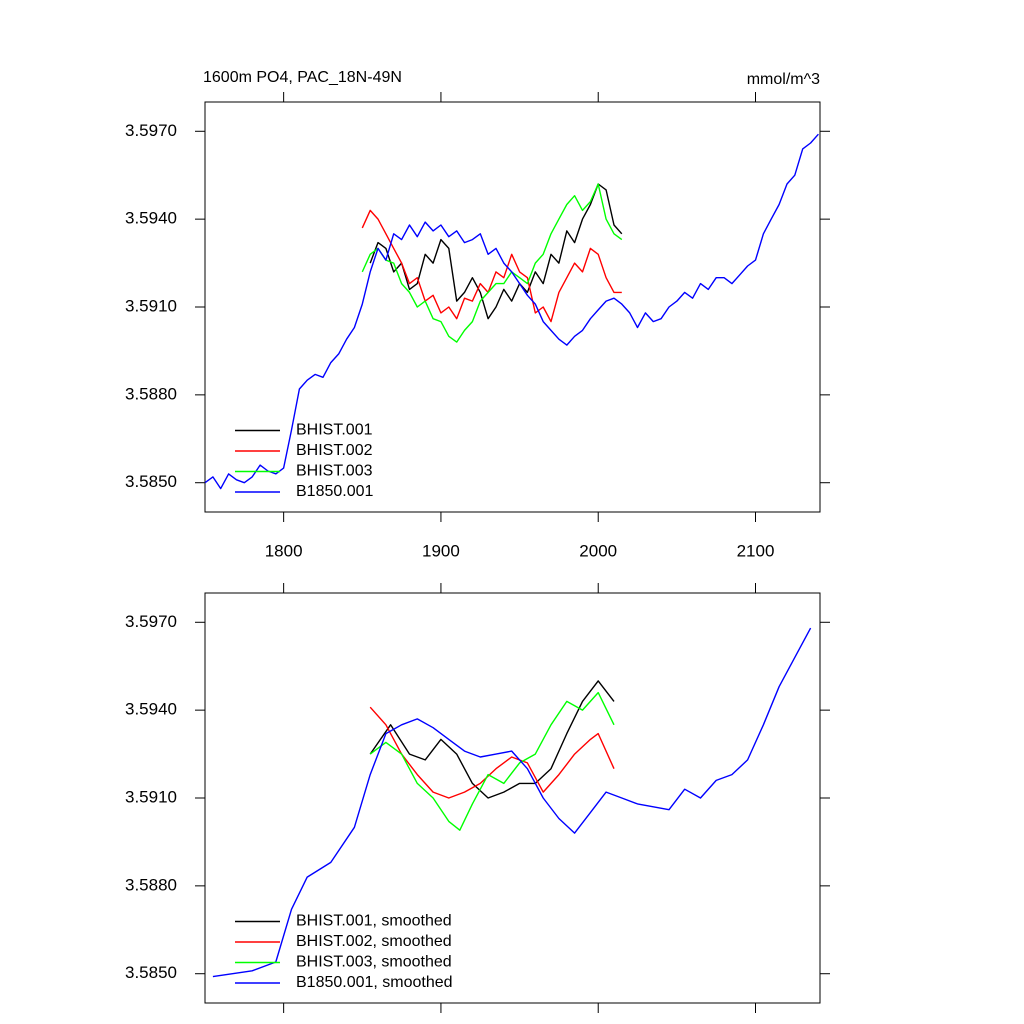 This screenshot has height=1024, width=1024. What do you see at coordinates (374, 941) in the screenshot?
I see `legend-label: BHIST.002, smoothed` at bounding box center [374, 941].